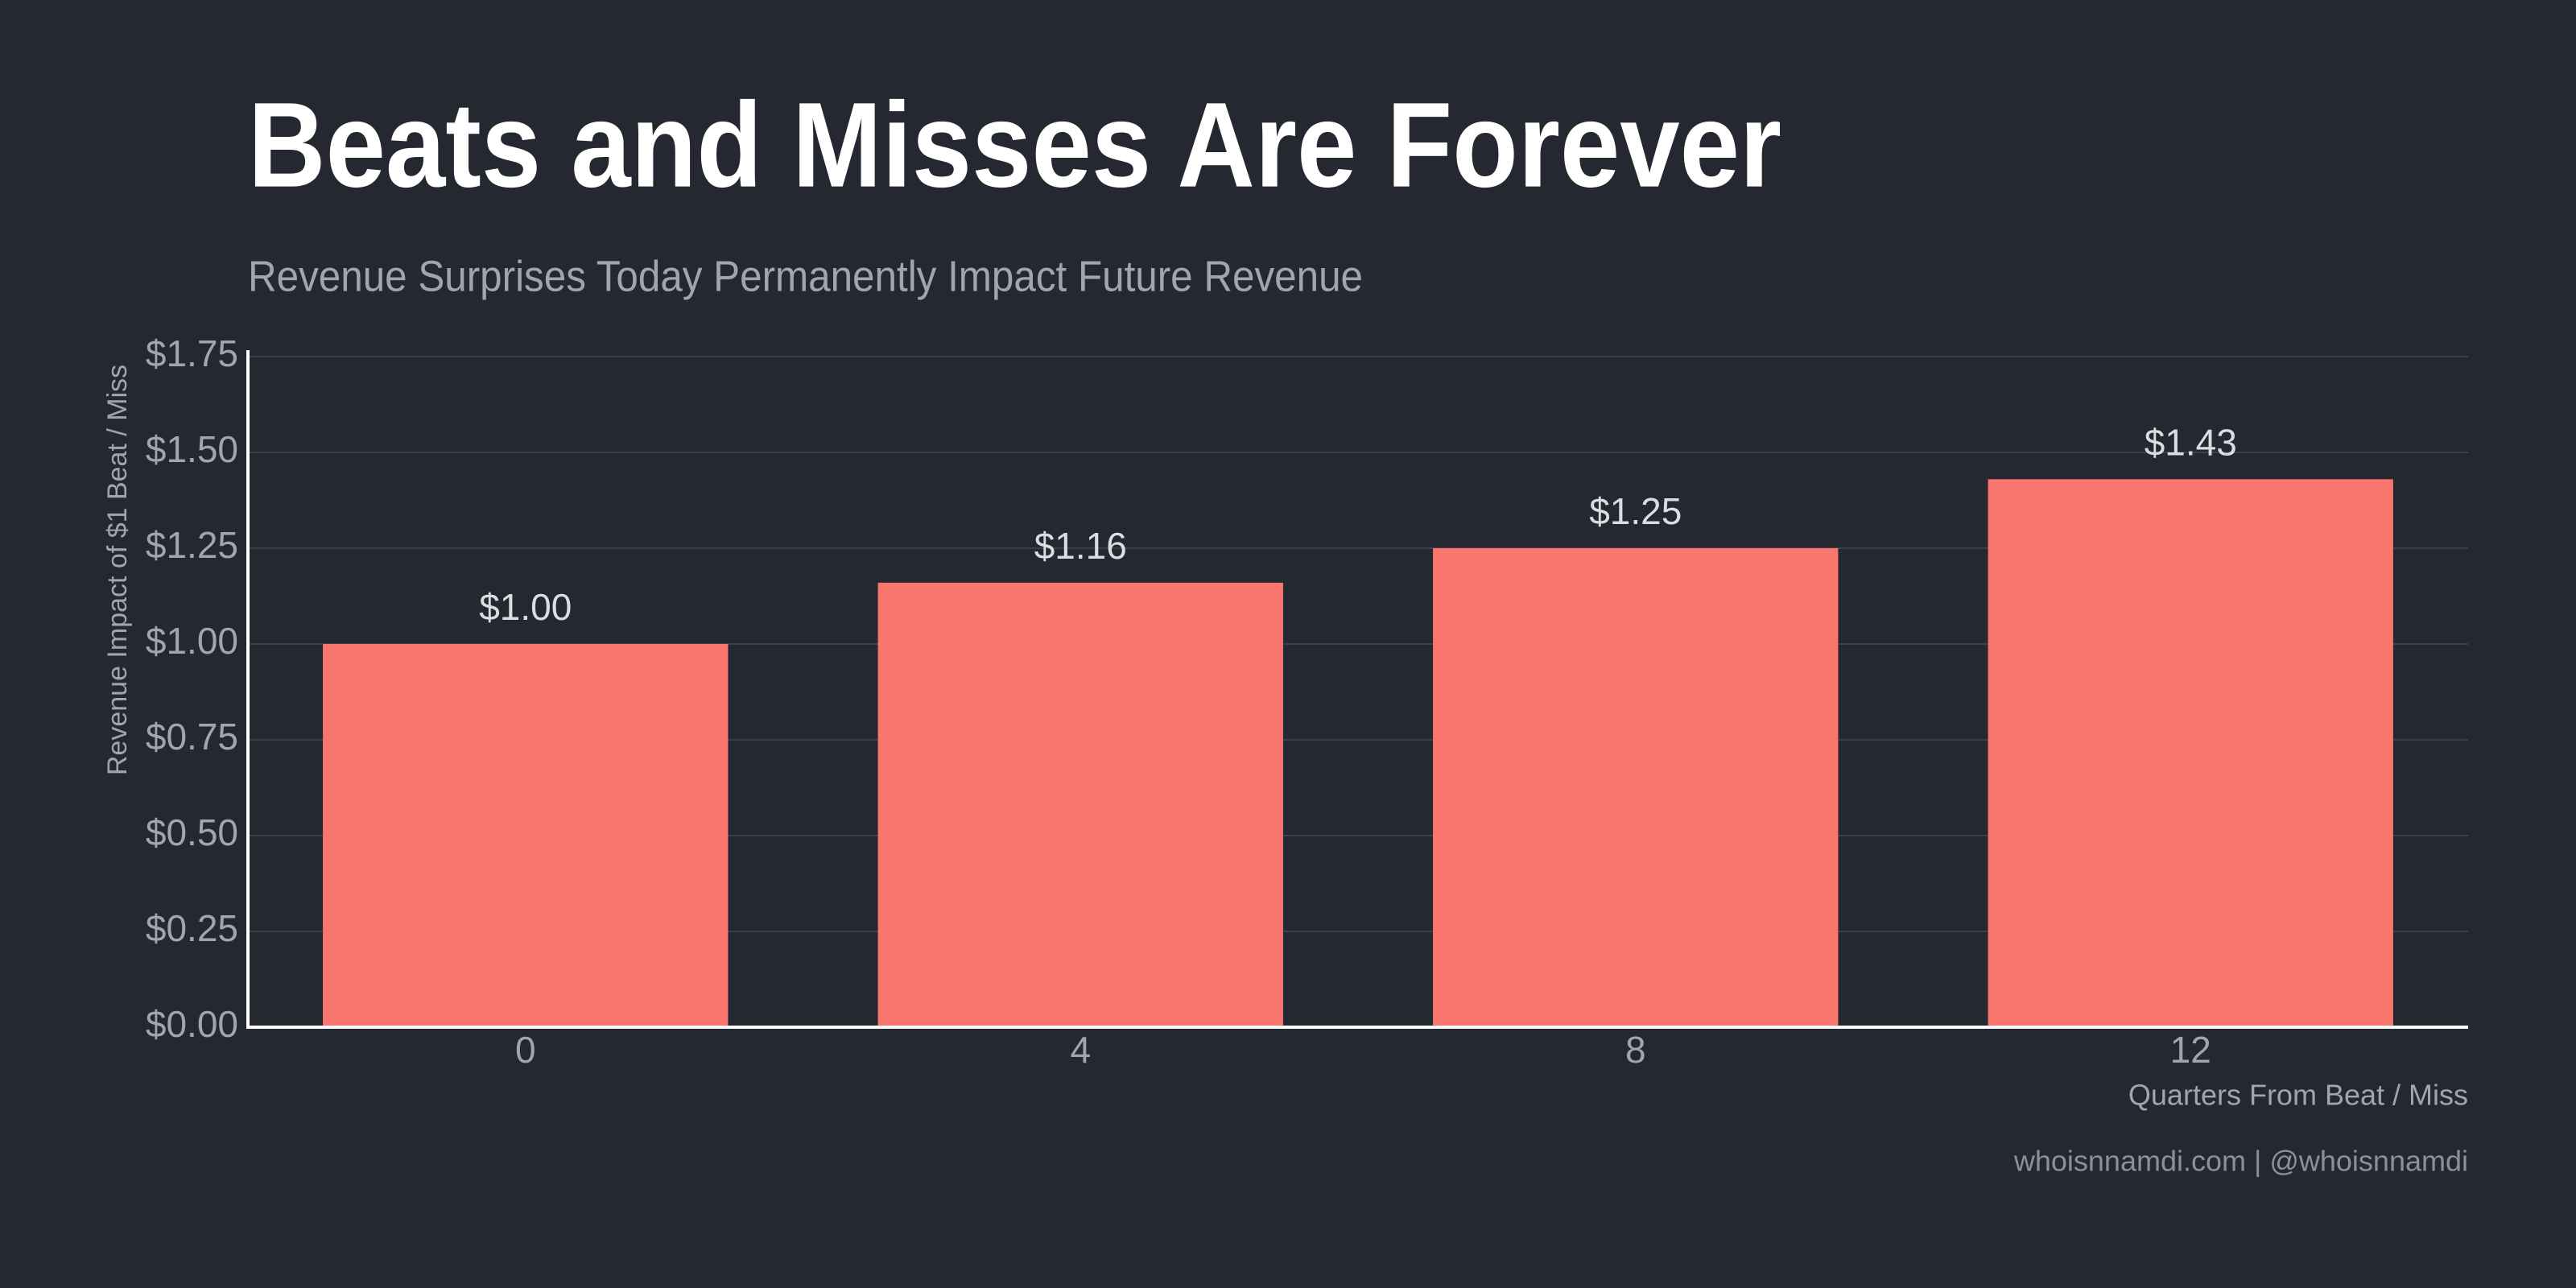 This screenshot has width=2576, height=1288. Describe the element at coordinates (192, 1024) in the screenshot. I see `y-tick-label: $0.00` at that location.